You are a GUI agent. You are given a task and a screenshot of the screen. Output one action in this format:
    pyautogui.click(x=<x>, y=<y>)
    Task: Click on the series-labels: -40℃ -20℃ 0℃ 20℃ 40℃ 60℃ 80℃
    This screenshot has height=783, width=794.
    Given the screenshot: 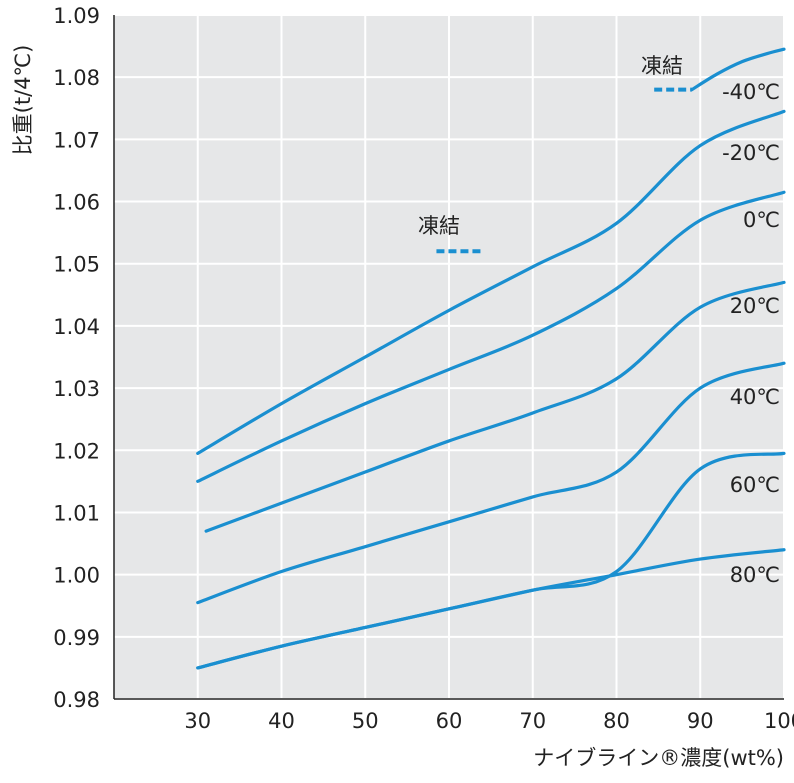 What is the action you would take?
    pyautogui.click(x=751, y=333)
    